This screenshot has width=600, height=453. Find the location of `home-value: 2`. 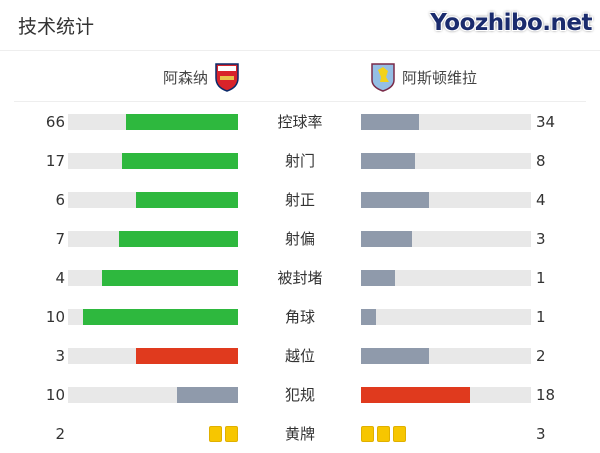

home-value: 2 is located at coordinates (60, 434).